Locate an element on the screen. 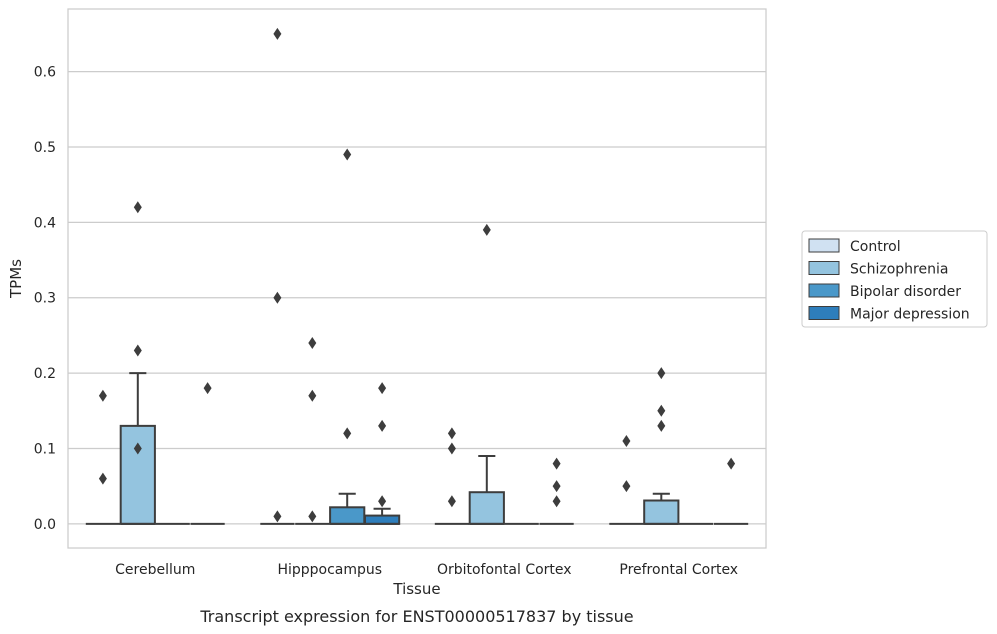 Image resolution: width=997 pixels, height=634 pixels. x-tick-label: Hipppocampus is located at coordinates (329, 570).